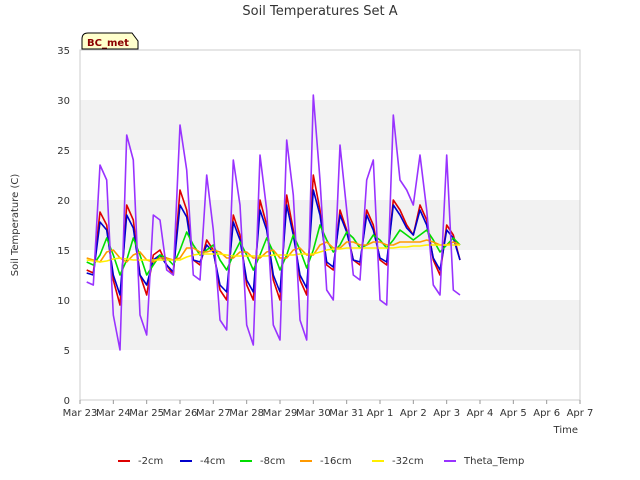 This screenshot has width=640, height=480. What do you see at coordinates (273, 253) in the screenshot?
I see `series-line-32cm` at bounding box center [273, 253].